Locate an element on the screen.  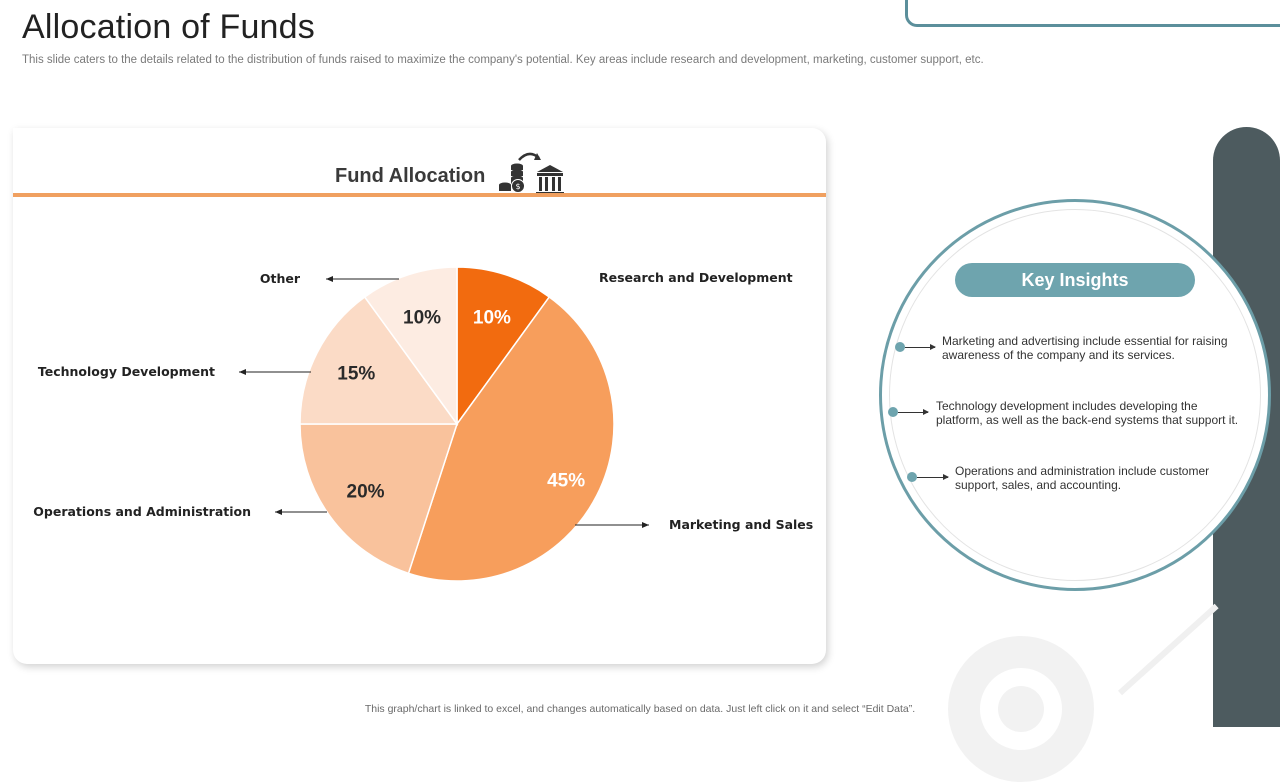
category-label: Technology Development is located at coordinates (126, 371).